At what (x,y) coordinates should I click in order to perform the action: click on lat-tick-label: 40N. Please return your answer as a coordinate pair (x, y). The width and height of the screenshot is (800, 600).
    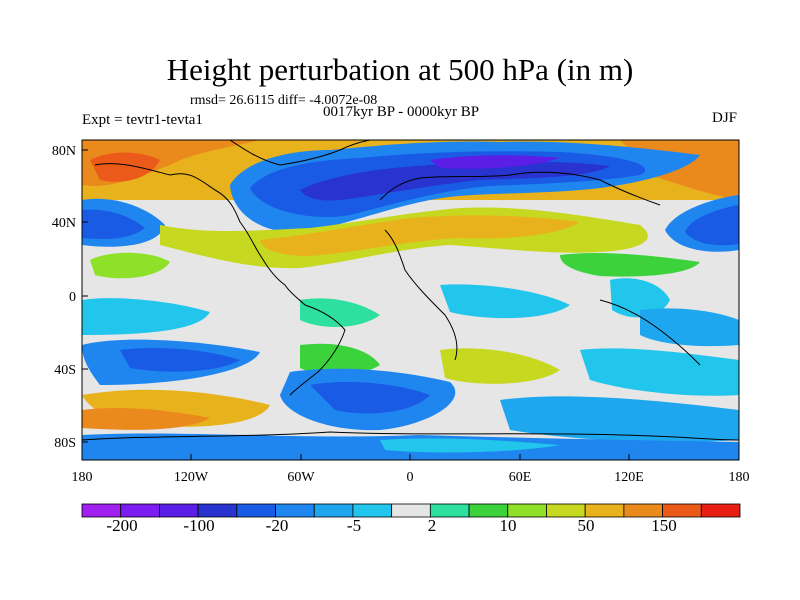
    Looking at the image, I should click on (64, 223).